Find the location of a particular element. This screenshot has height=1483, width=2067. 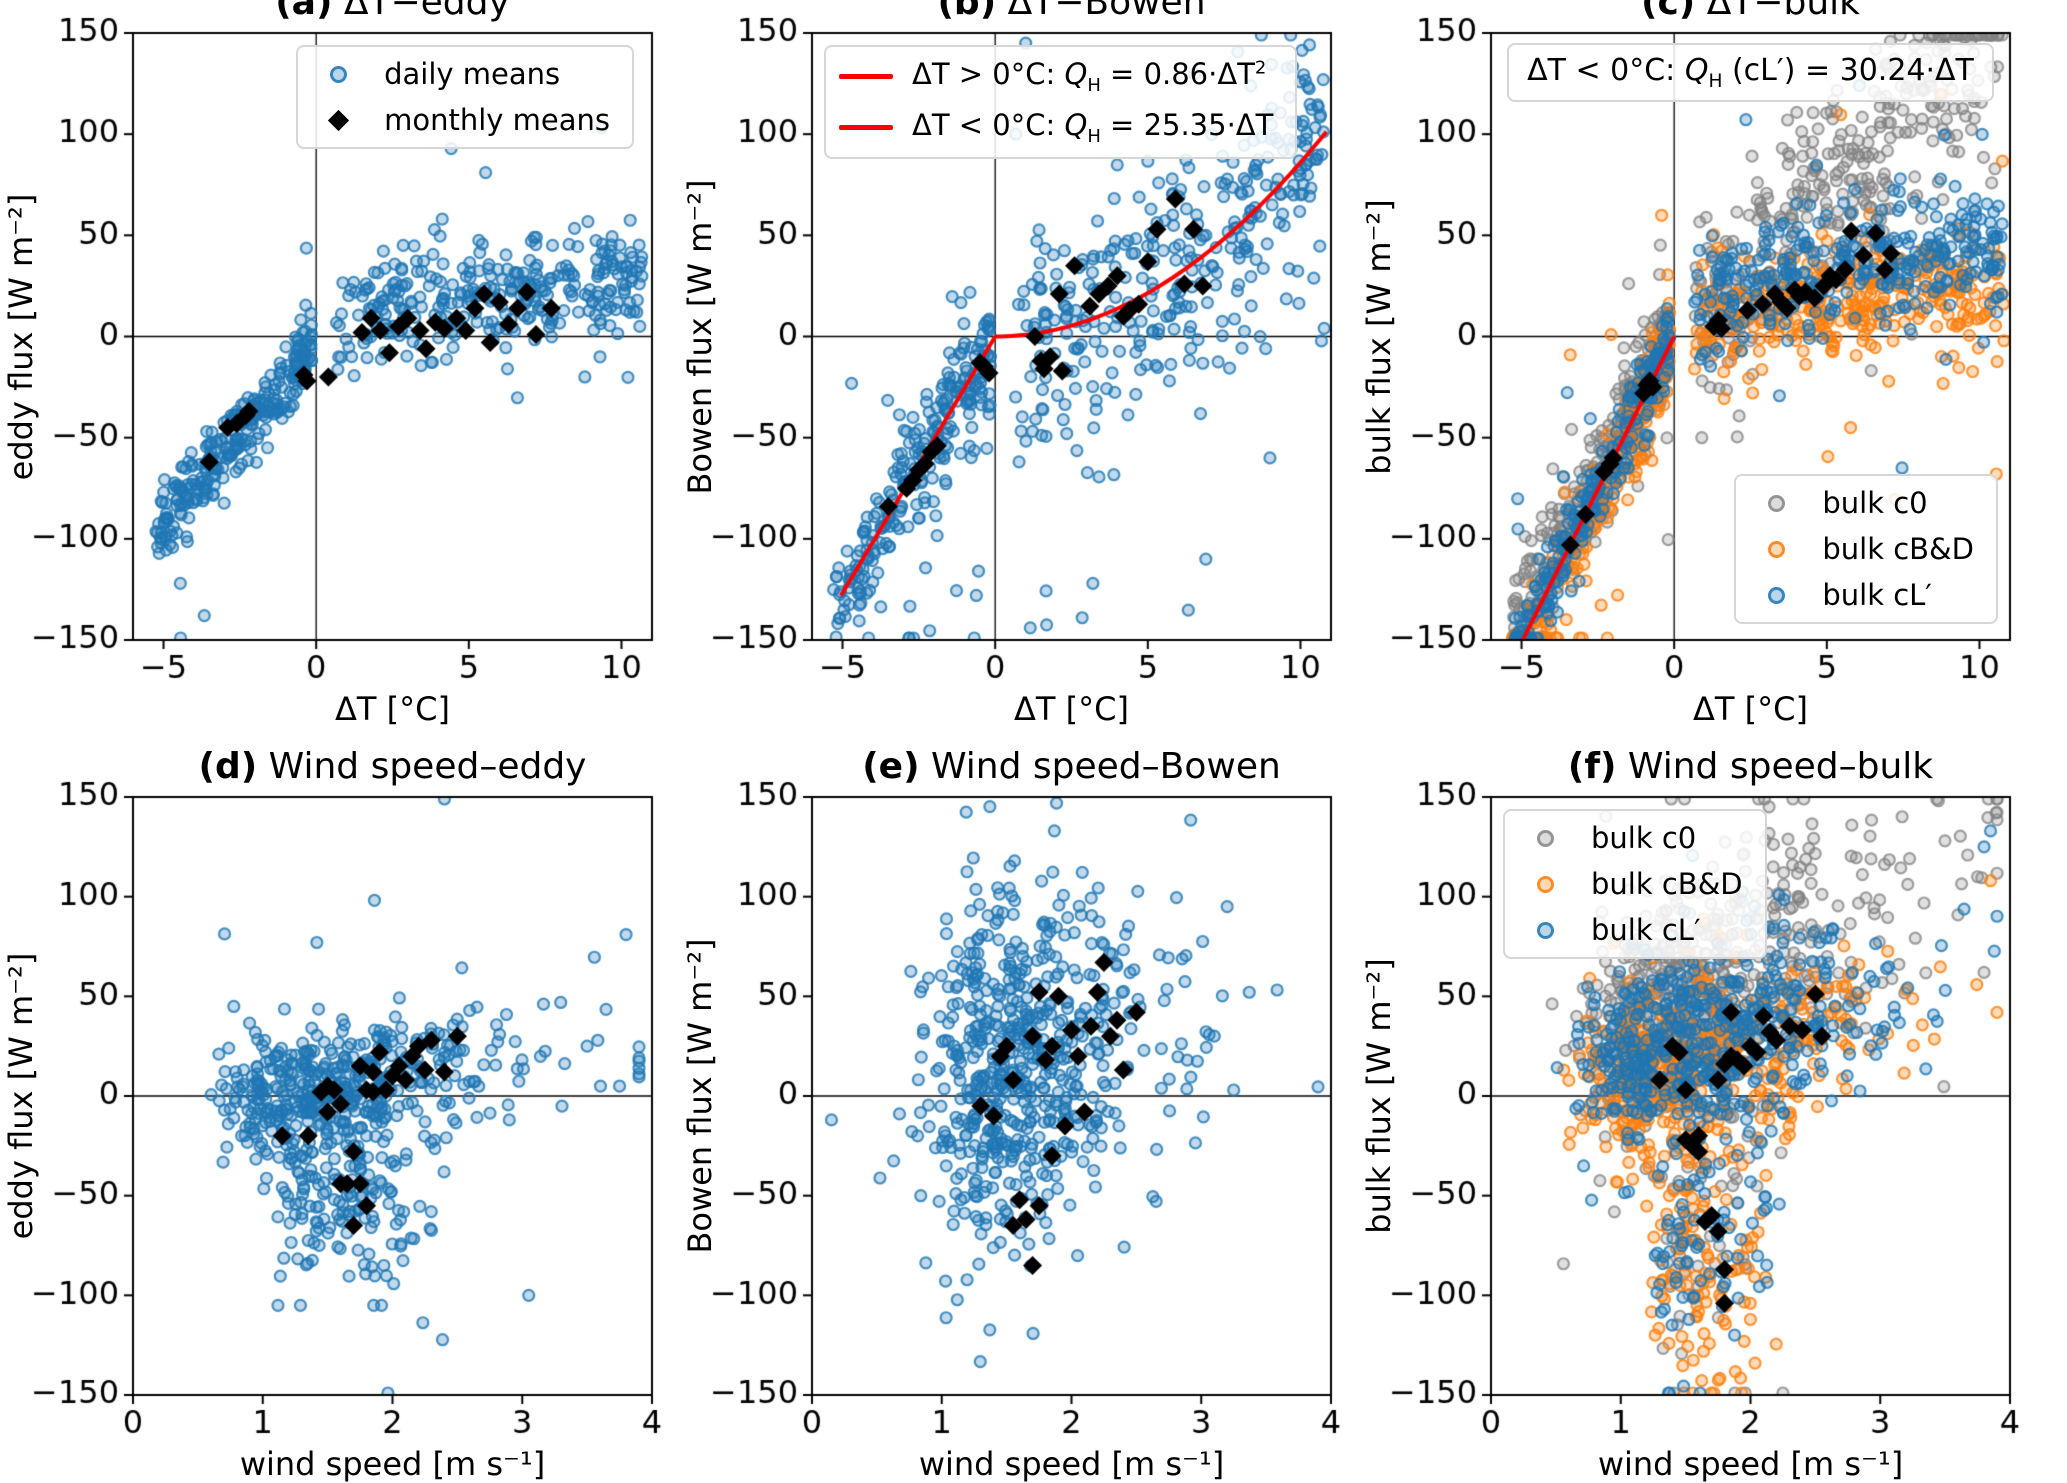

panel-b-ylabel: Bowen flux [W m⁻²] is located at coordinates (700, 336).